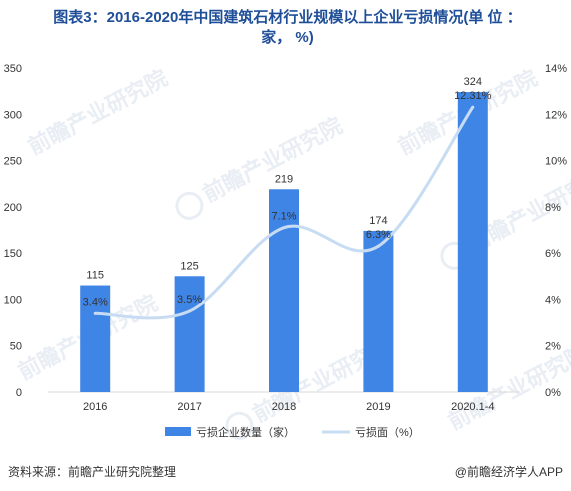 The height and width of the screenshot is (491, 571). Describe the element at coordinates (378, 235) in the screenshot. I see `line-value-label: 6.3%` at that location.